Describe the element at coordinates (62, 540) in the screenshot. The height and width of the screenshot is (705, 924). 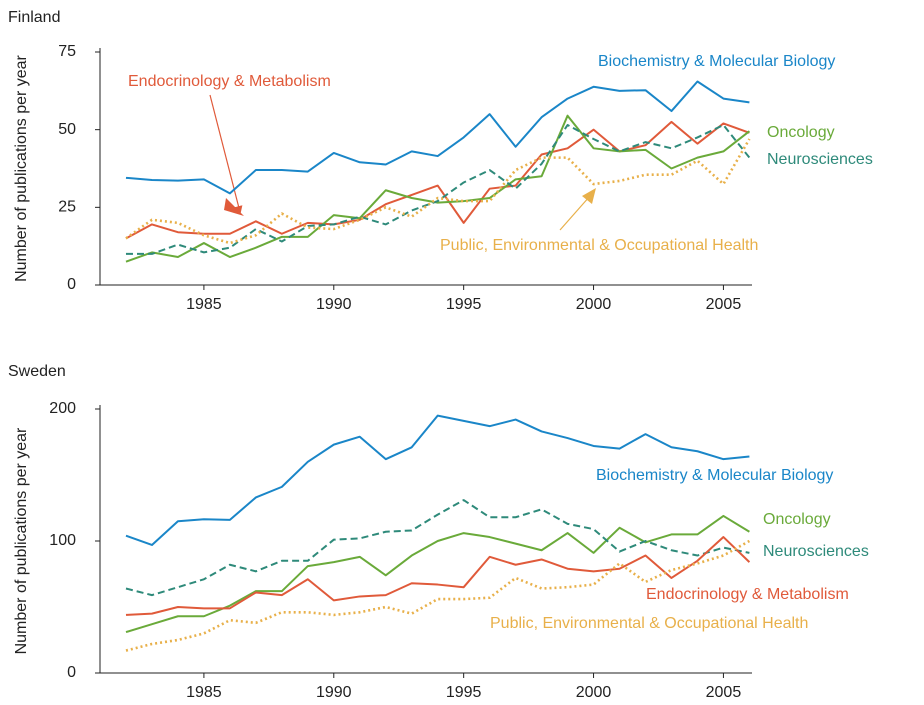
I see `y-tick-label: 100` at that location.